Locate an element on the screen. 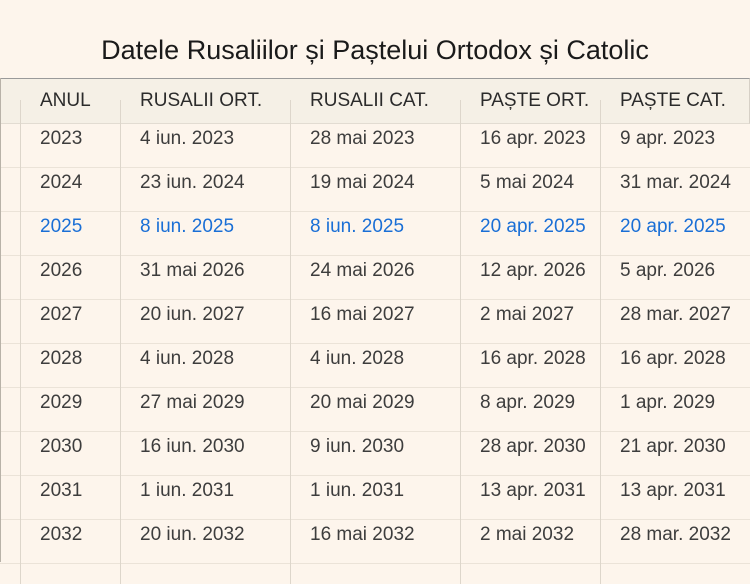 The height and width of the screenshot is (584, 750). cell-rusalii-ort: 8 iun. 2025 is located at coordinates (187, 226).